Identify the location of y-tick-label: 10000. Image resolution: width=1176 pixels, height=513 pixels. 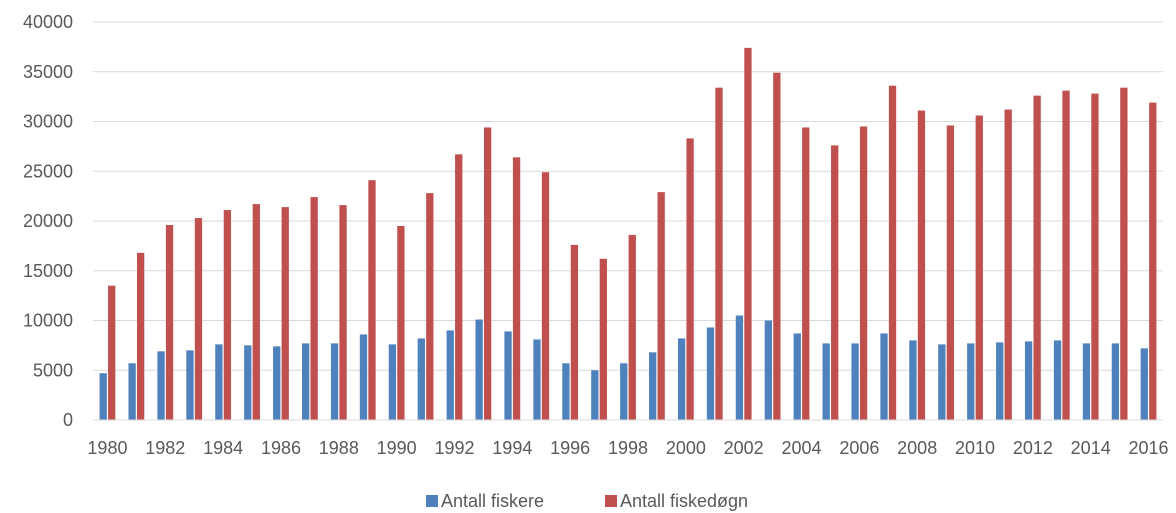
(48, 321).